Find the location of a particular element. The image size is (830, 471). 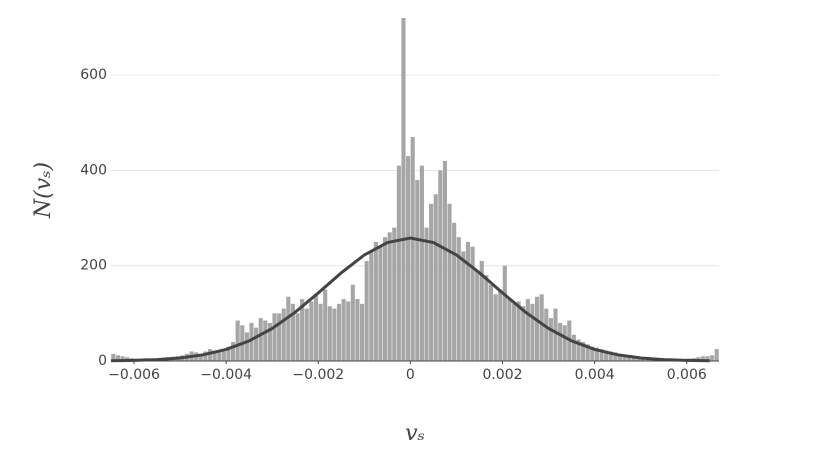

y-tick-label: 0 is located at coordinates (102, 361).